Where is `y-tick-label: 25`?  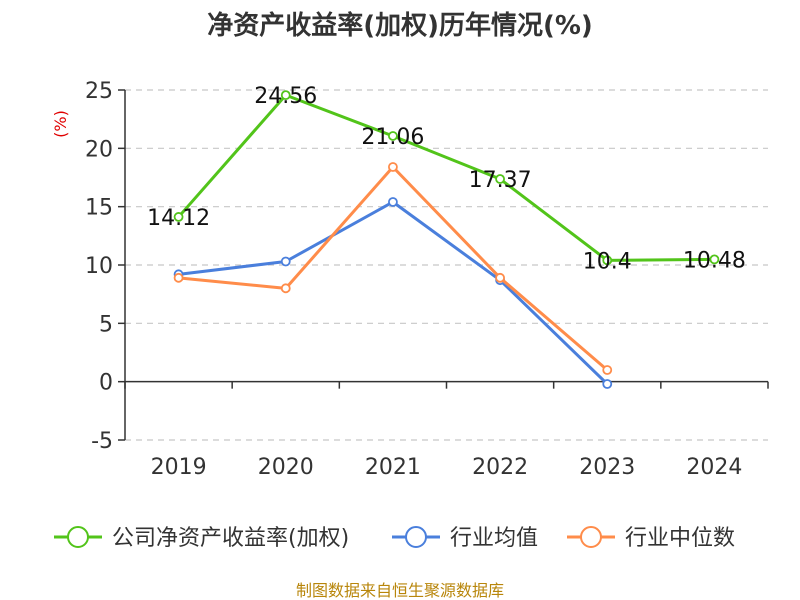
y-tick-label: 25 is located at coordinates (99, 91).